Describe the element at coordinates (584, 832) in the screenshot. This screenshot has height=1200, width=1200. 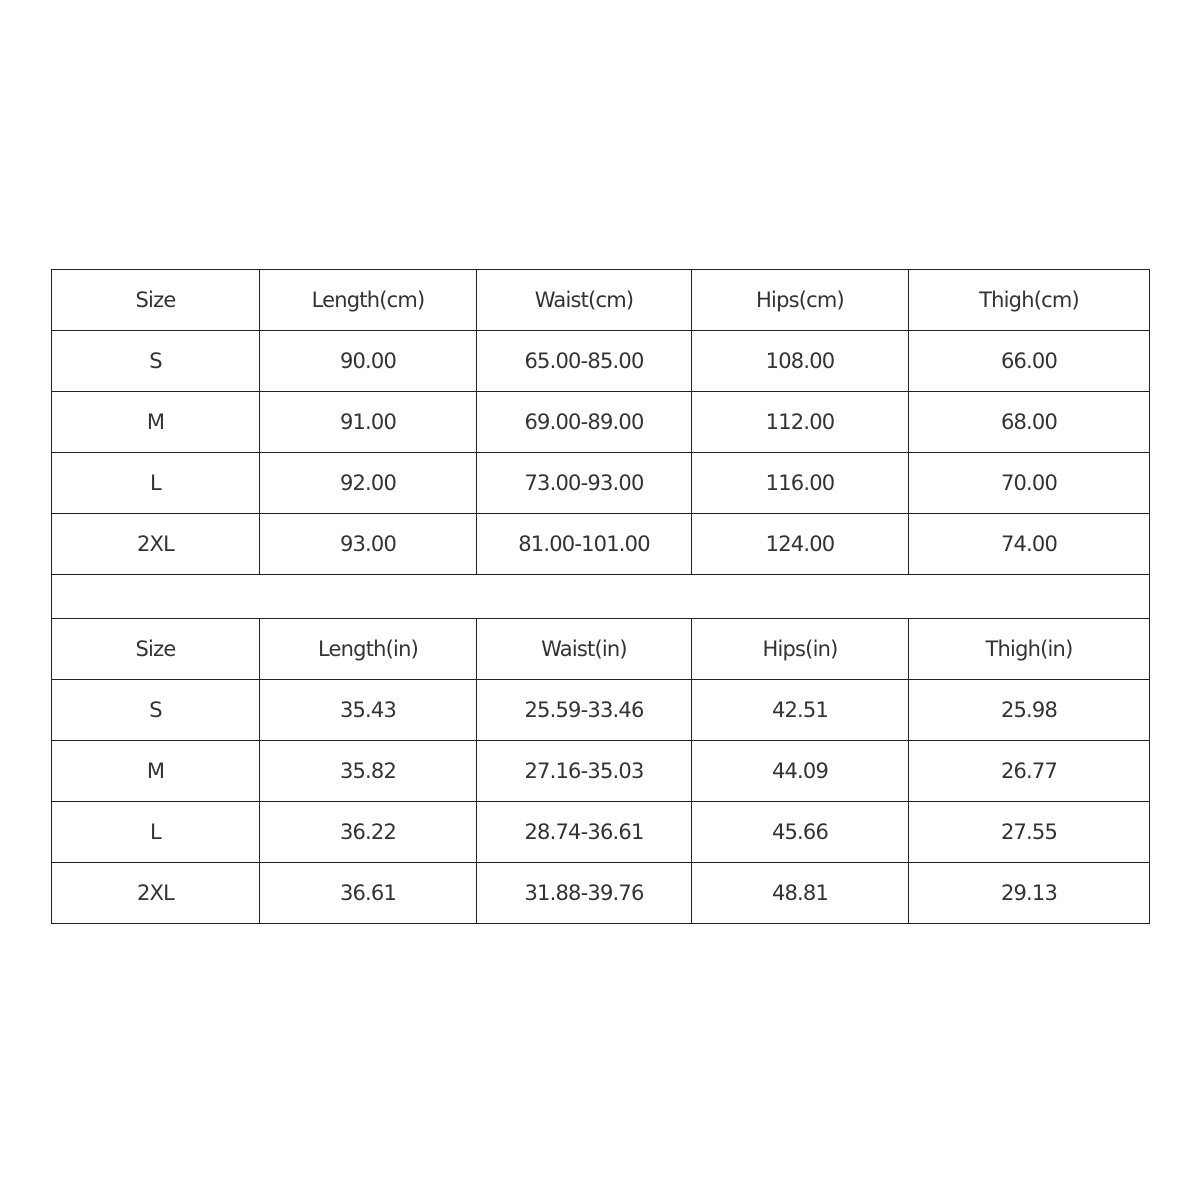
I see `table-cell: 28.74-36.61` at that location.